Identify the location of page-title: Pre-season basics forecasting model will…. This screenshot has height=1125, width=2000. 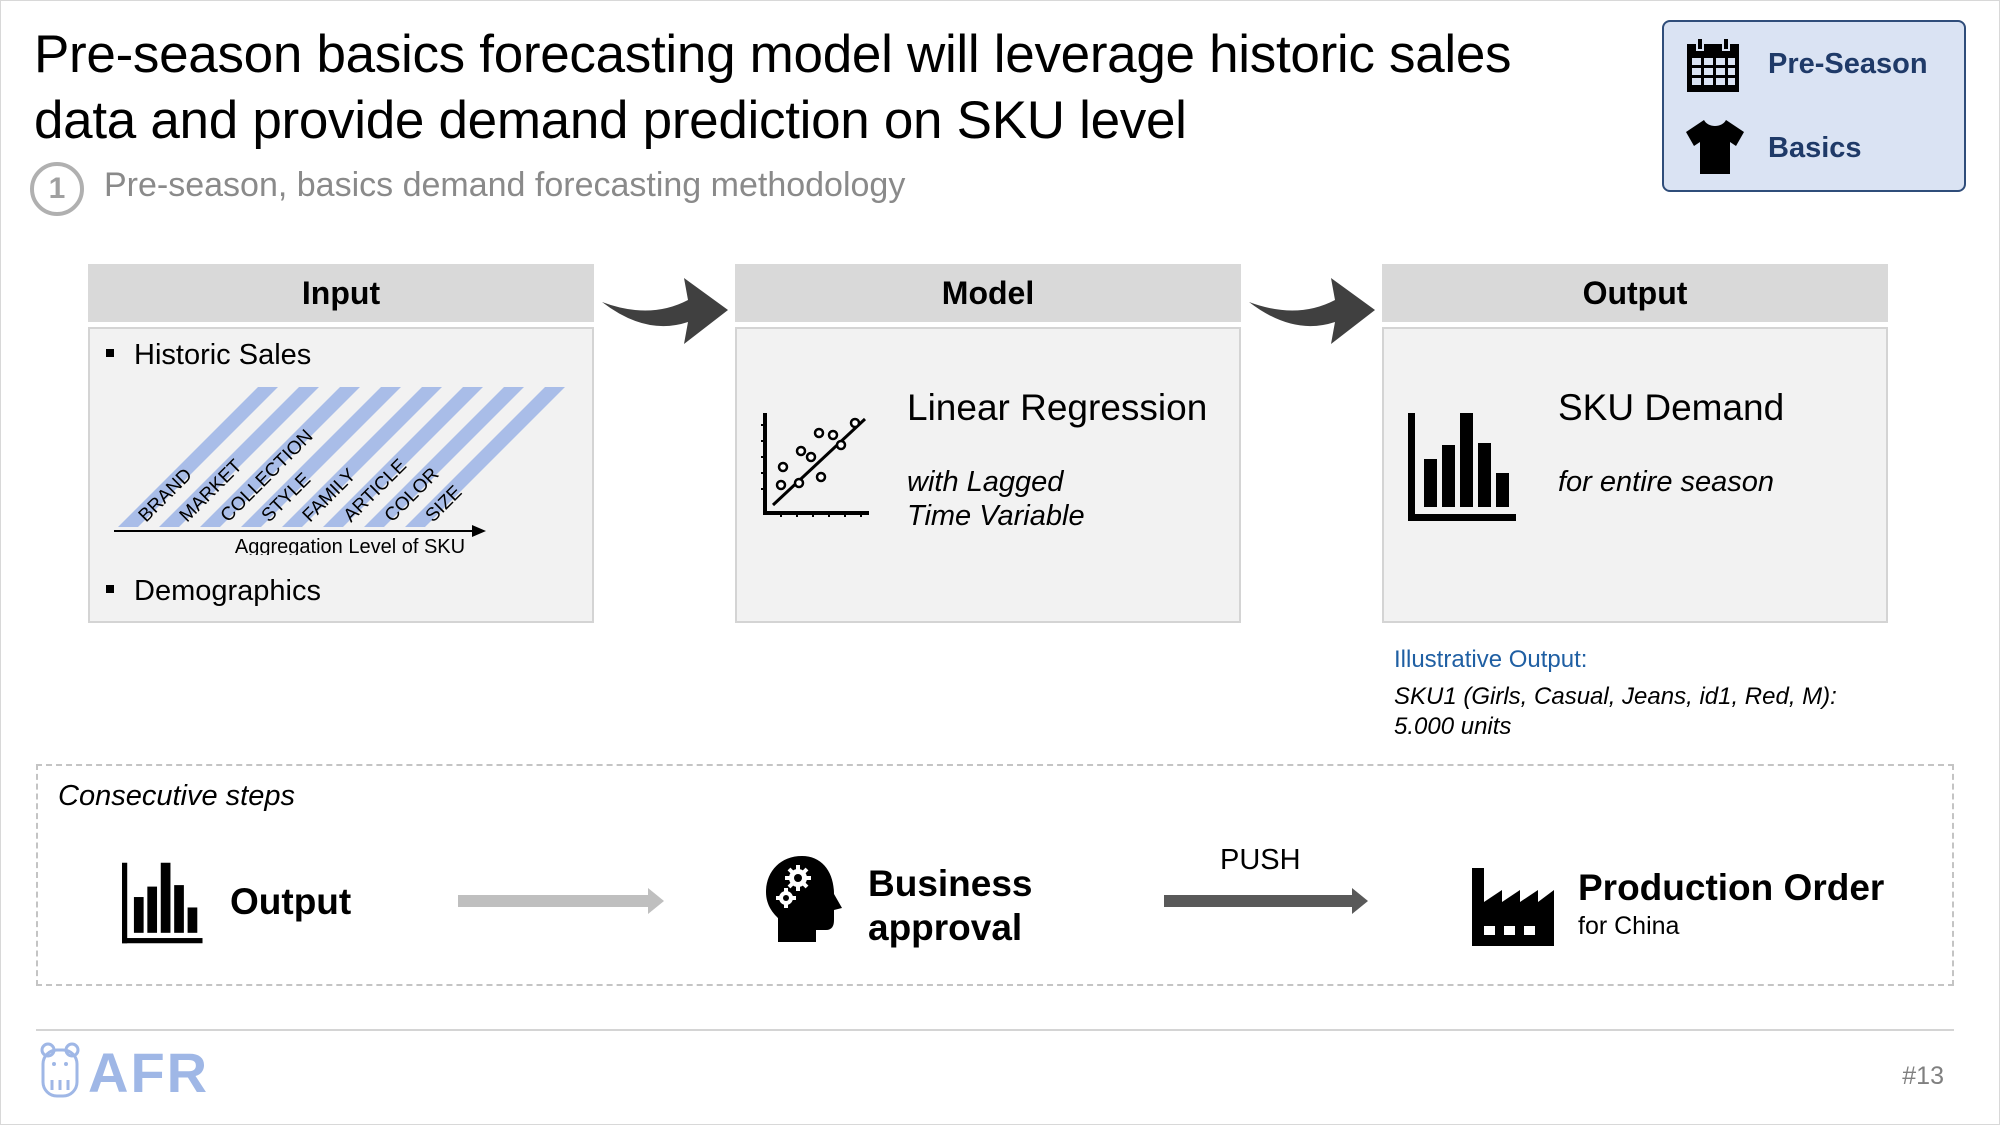
(834, 88).